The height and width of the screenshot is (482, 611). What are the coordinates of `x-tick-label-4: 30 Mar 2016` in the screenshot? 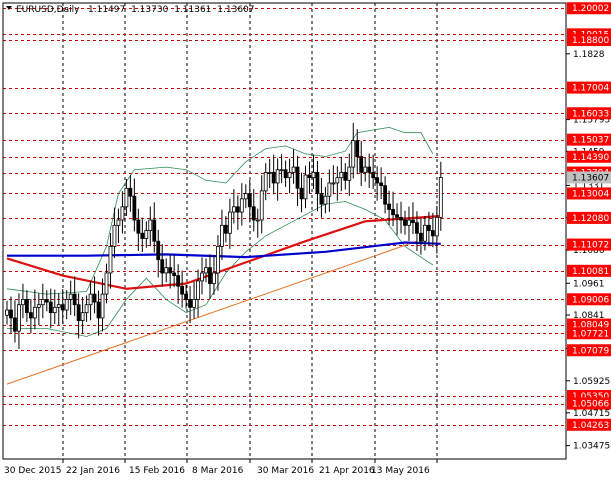 It's located at (285, 471).